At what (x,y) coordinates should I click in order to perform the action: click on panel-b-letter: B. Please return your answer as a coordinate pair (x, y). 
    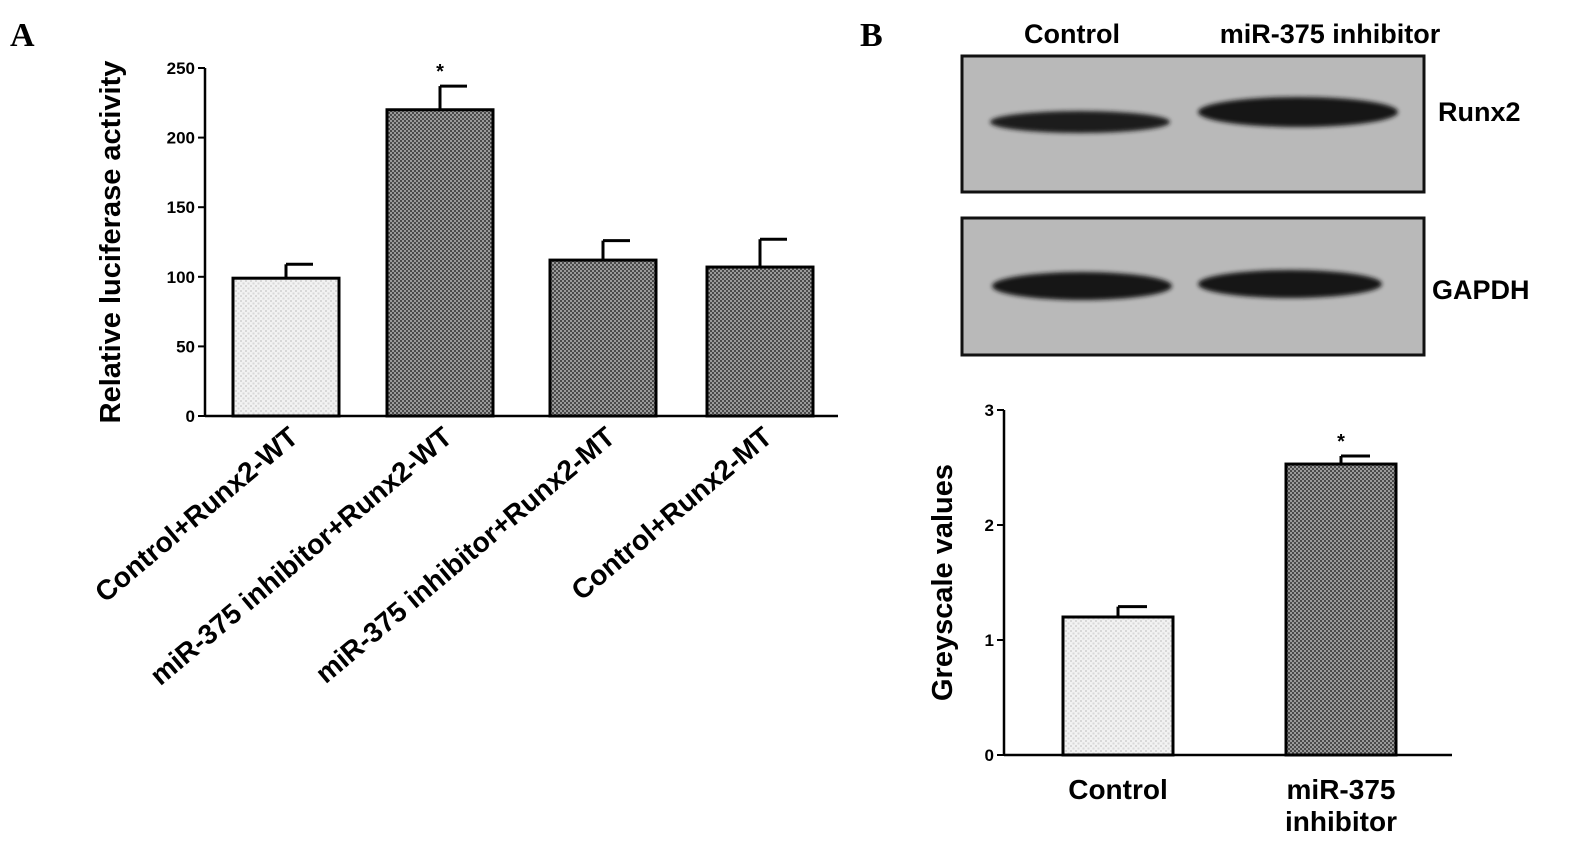
    Looking at the image, I should click on (871, 35).